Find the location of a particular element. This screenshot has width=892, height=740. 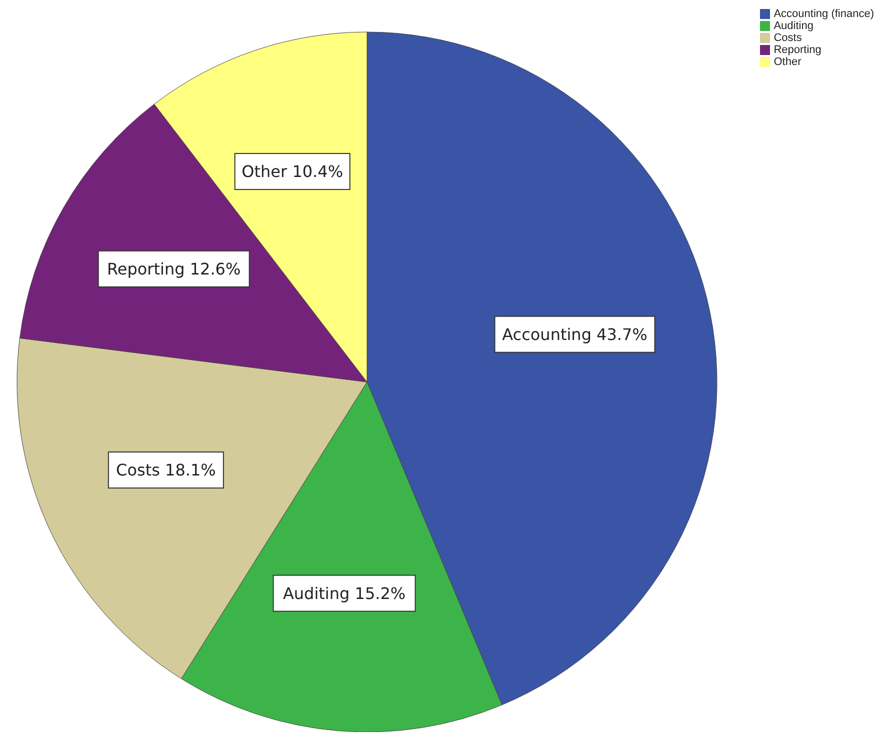

data-label: Reporting 12.6% is located at coordinates (173, 268).